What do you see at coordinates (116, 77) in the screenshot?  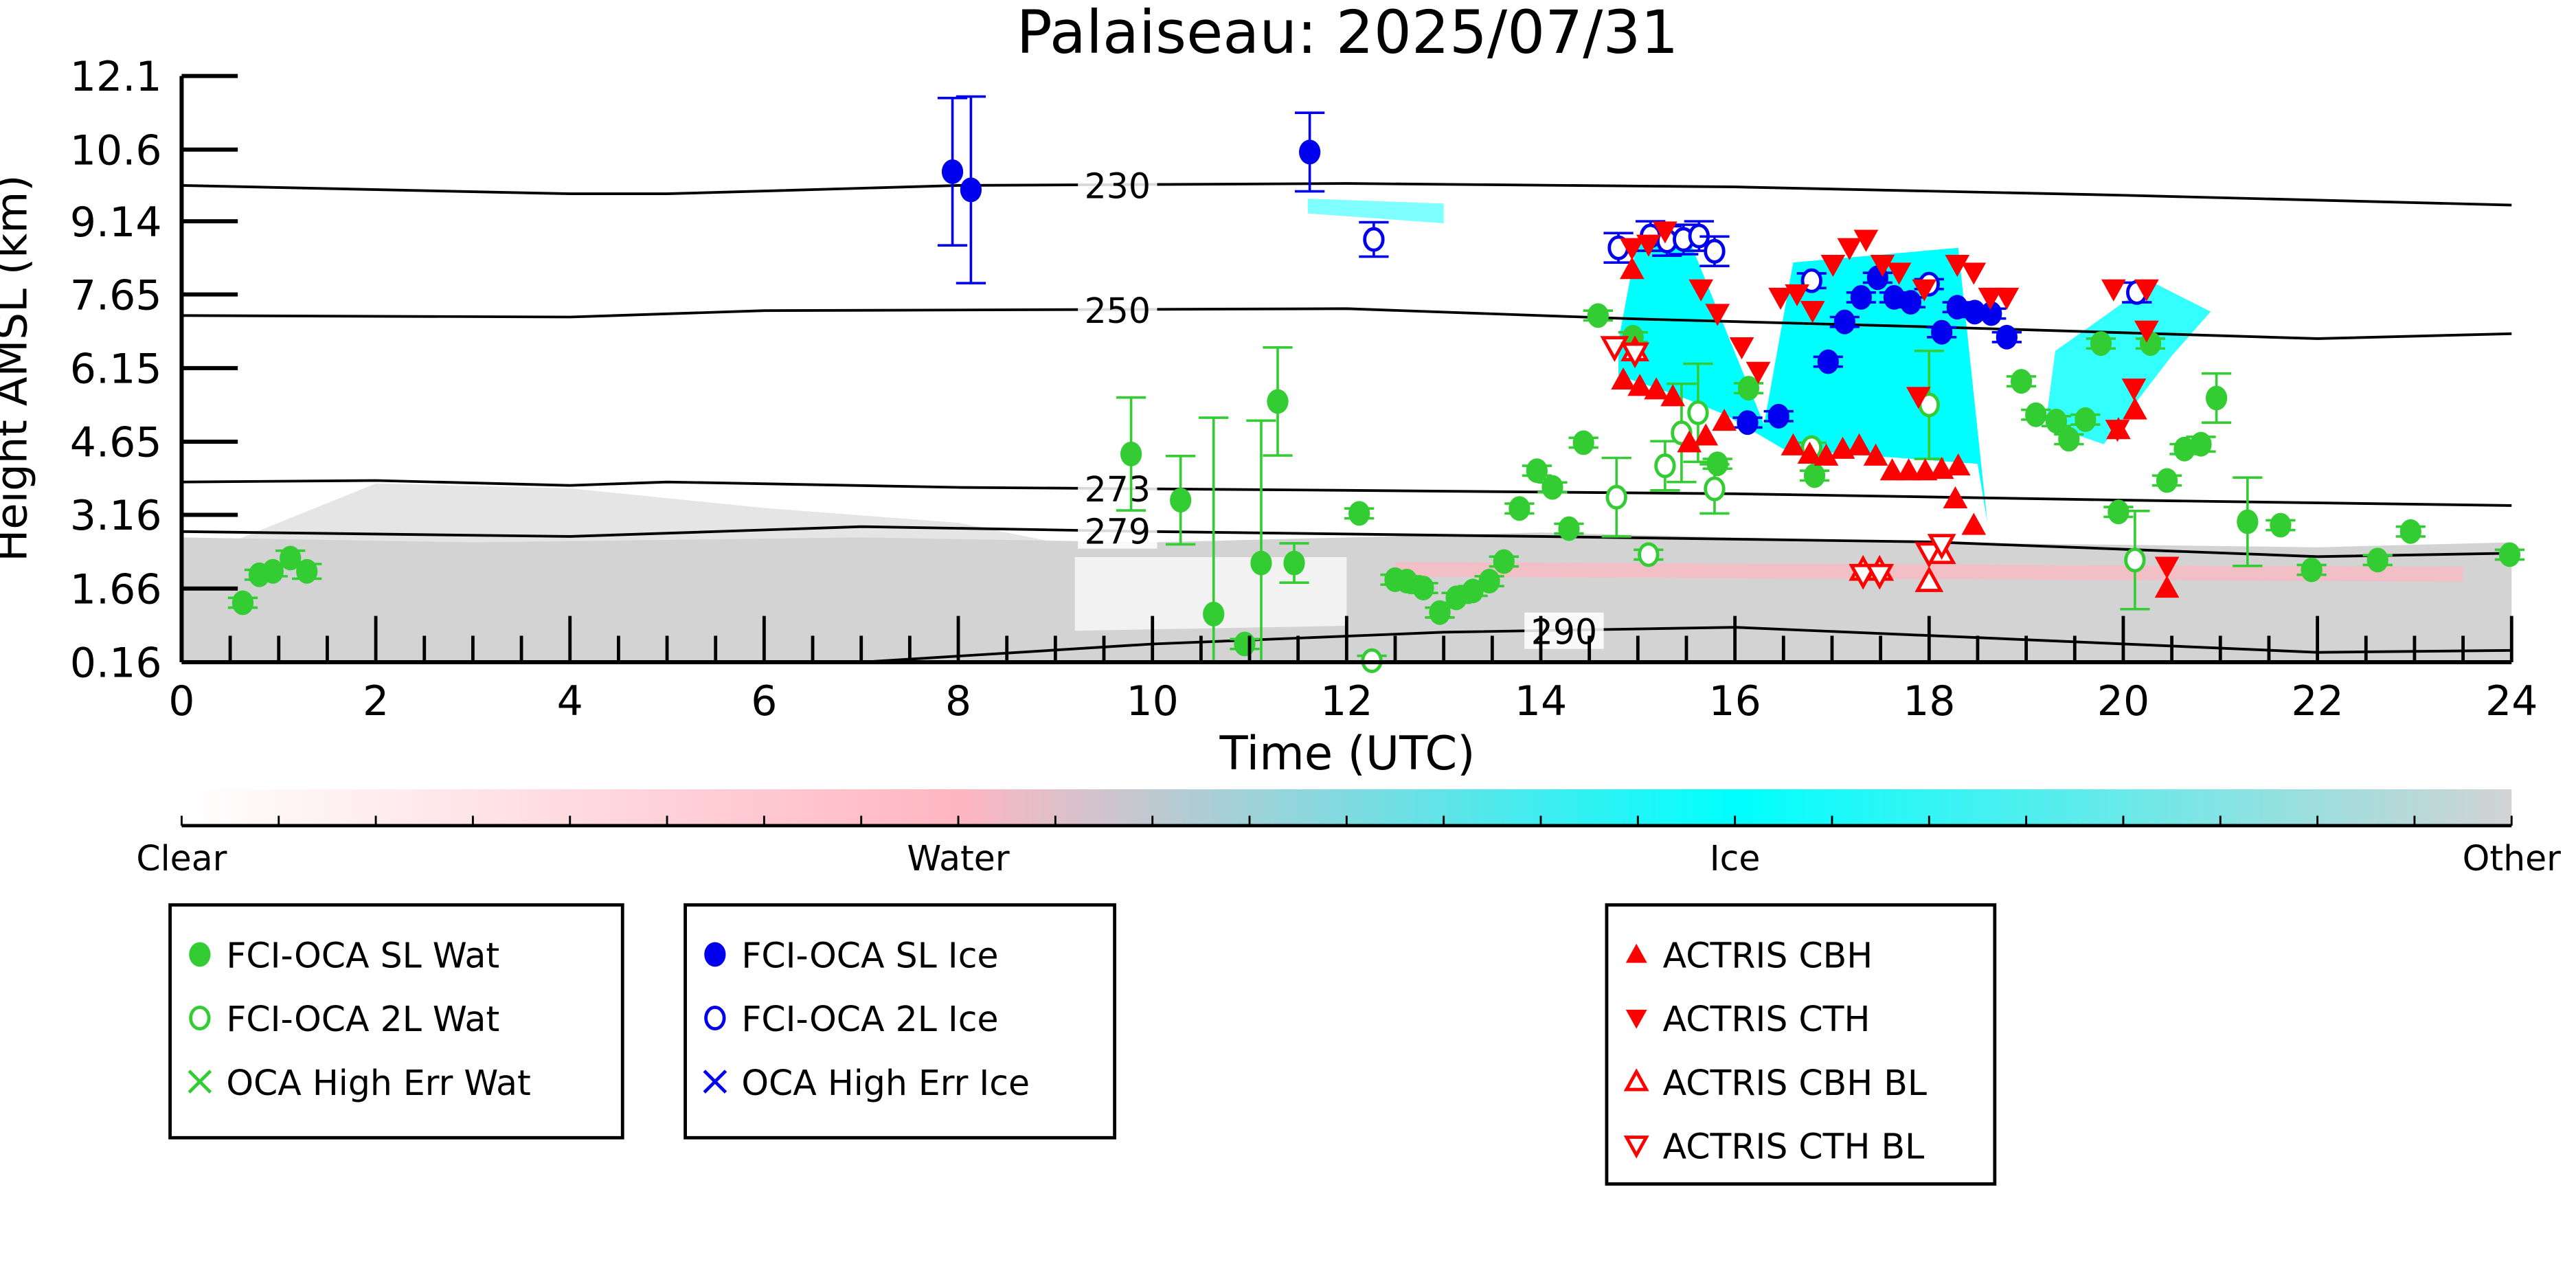 I see `y-tick-label: 12.1` at bounding box center [116, 77].